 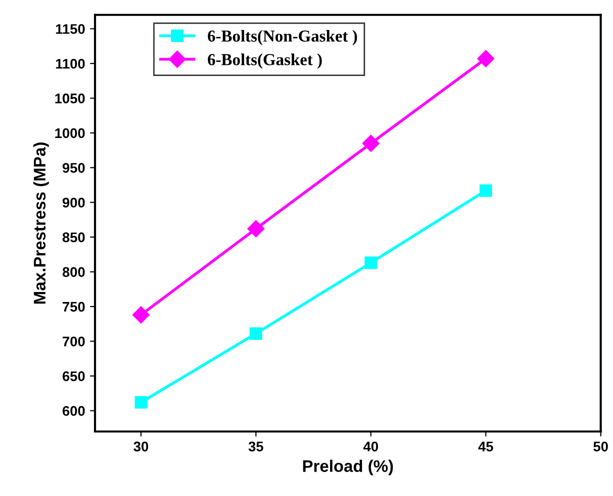 I want to click on x-tick-label: 50, so click(x=600, y=447).